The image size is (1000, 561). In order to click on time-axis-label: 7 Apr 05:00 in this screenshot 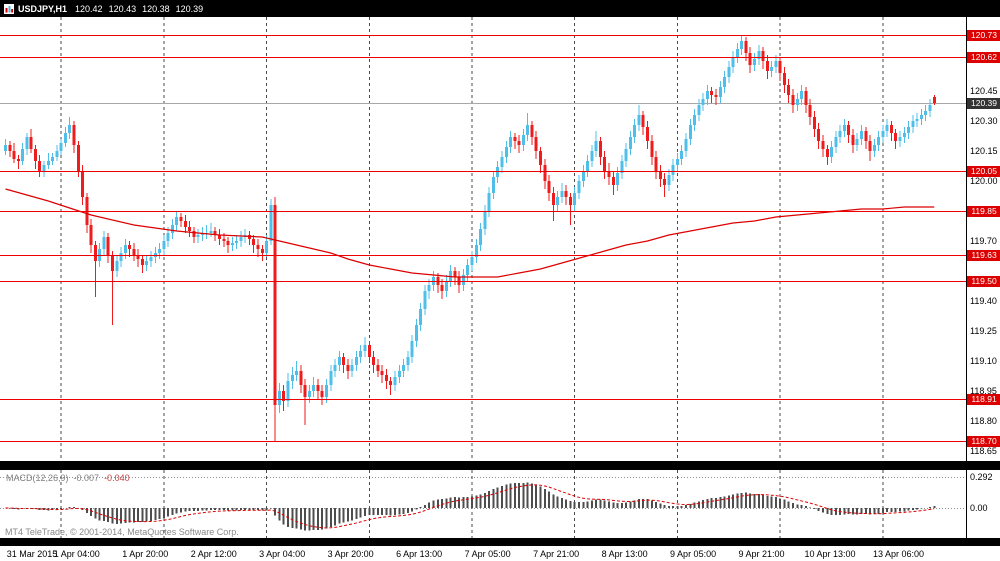, I will do `click(487, 554)`.